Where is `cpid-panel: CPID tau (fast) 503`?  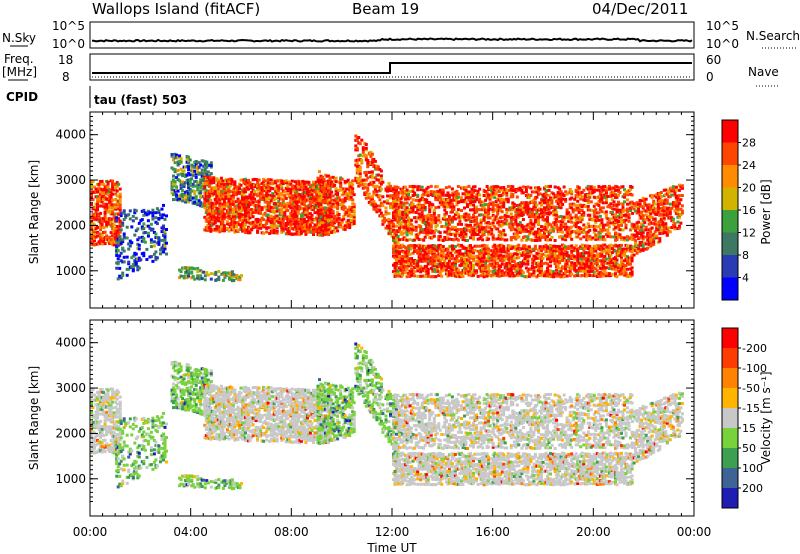 cpid-panel: CPID tau (fast) 503 is located at coordinates (96, 97).